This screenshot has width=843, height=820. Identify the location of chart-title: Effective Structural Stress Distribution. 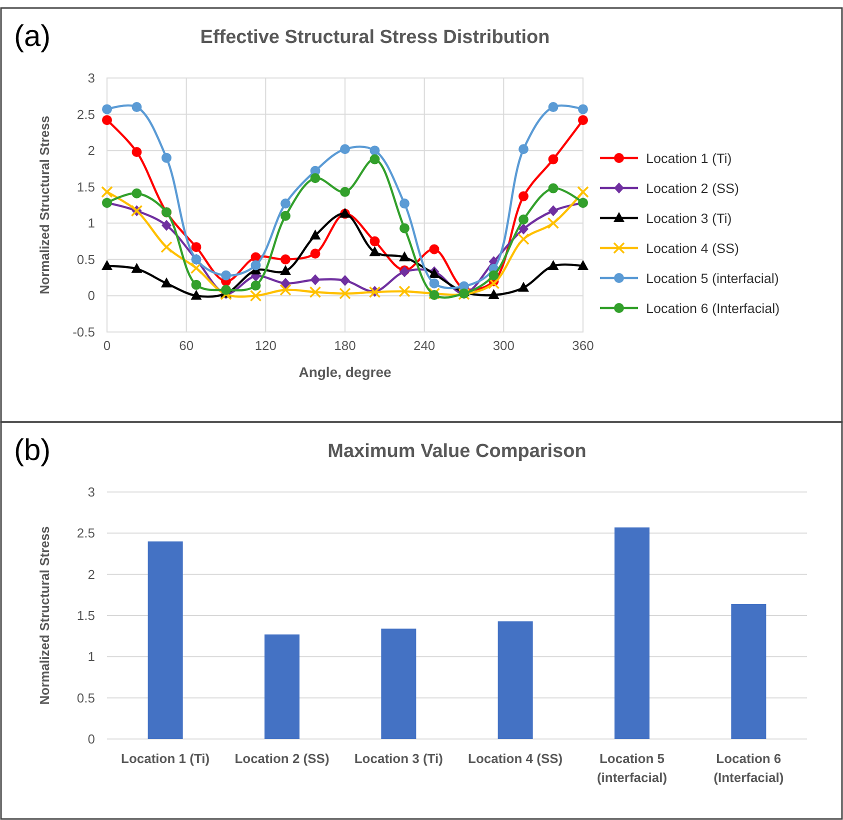
(375, 37).